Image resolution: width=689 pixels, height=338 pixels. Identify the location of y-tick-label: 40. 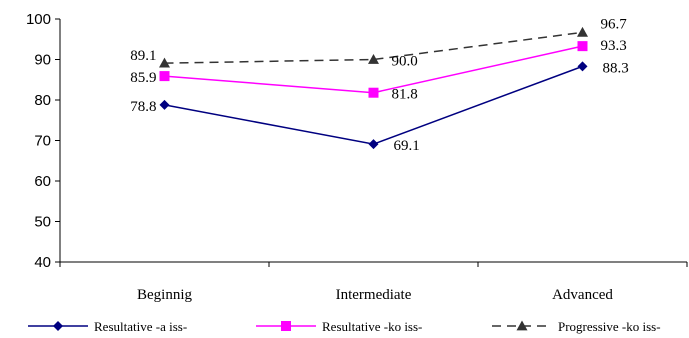
(42, 262).